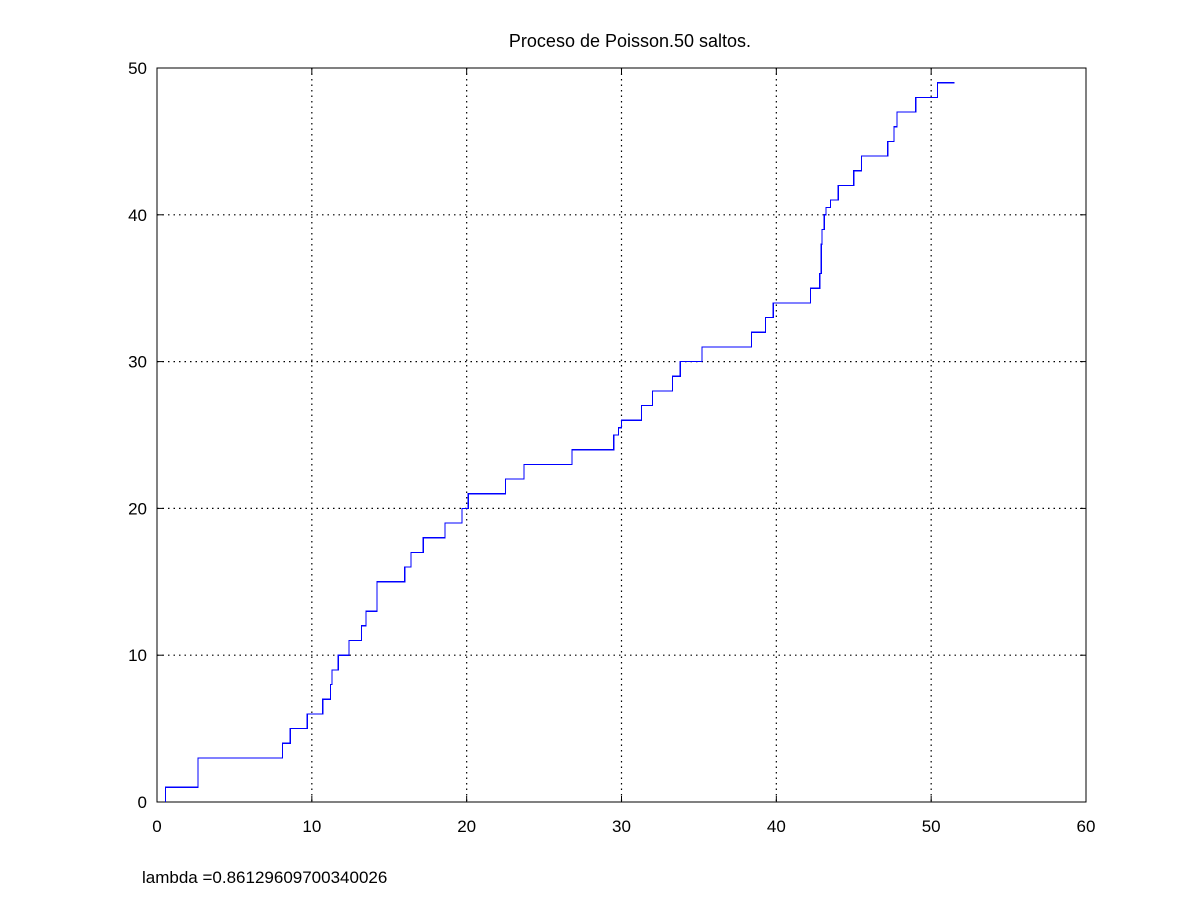 Image resolution: width=1200 pixels, height=900 pixels. I want to click on x-tick-label: 30, so click(621, 826).